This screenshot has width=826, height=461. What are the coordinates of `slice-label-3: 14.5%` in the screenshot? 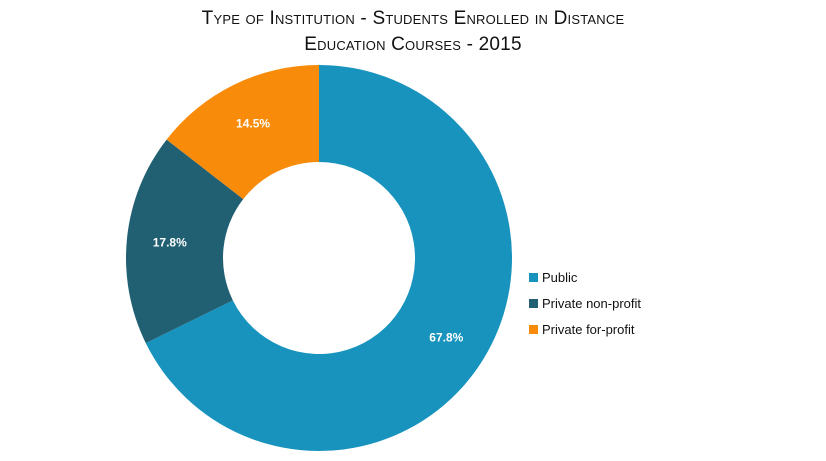 It's located at (253, 123).